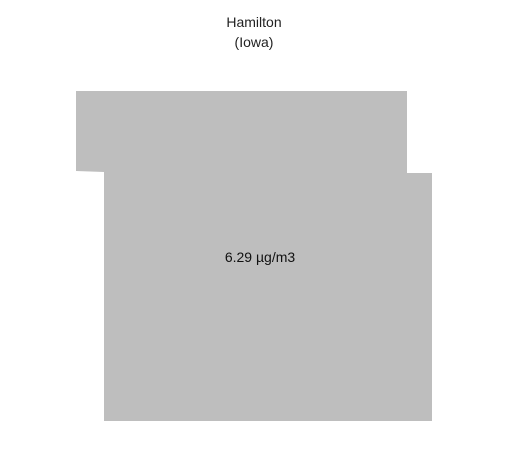 The image size is (508, 472). I want to click on region-name: Hamilton, so click(254, 22).